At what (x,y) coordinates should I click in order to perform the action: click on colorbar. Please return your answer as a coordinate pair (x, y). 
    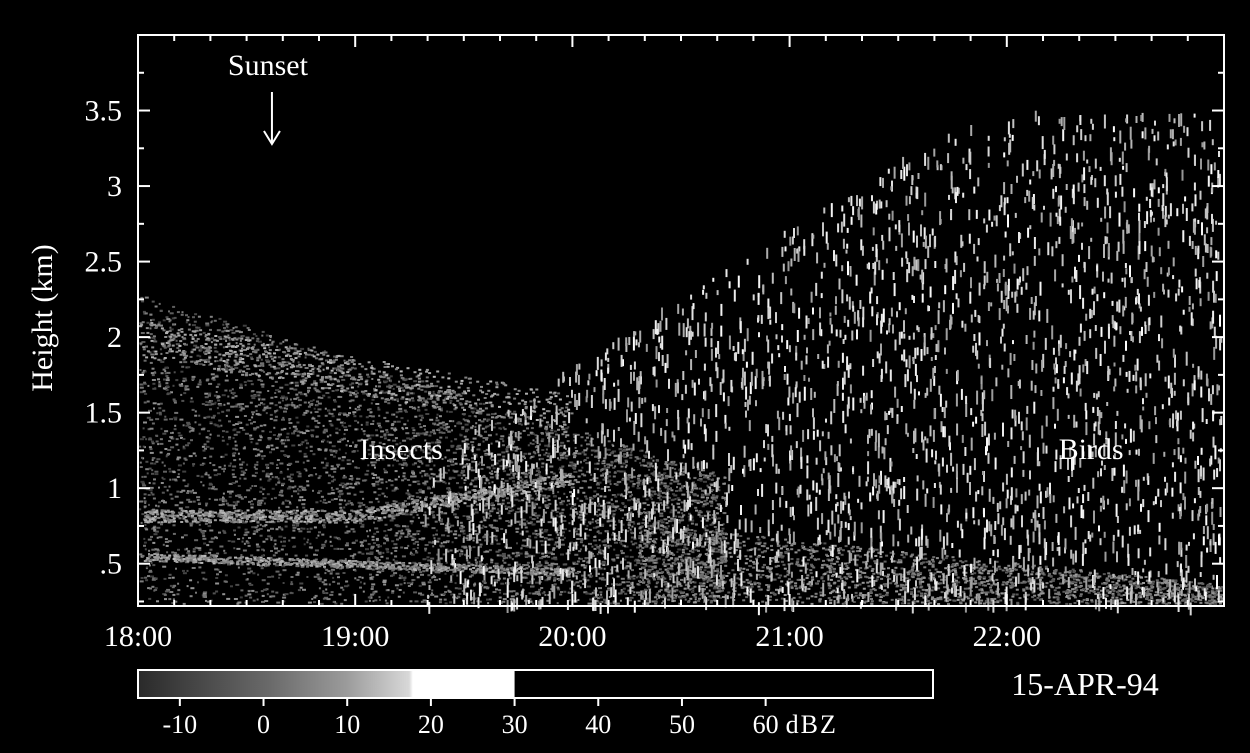
    Looking at the image, I should click on (535, 684).